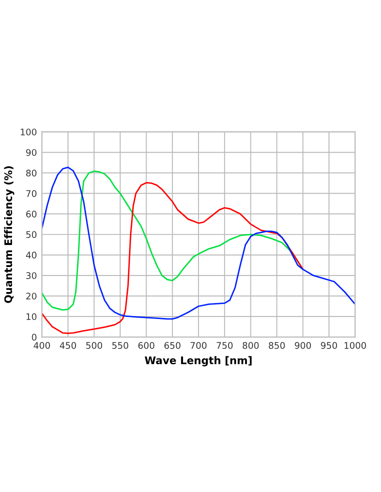 The image size is (381, 492). I want to click on x-tick-label: 650, so click(172, 345).